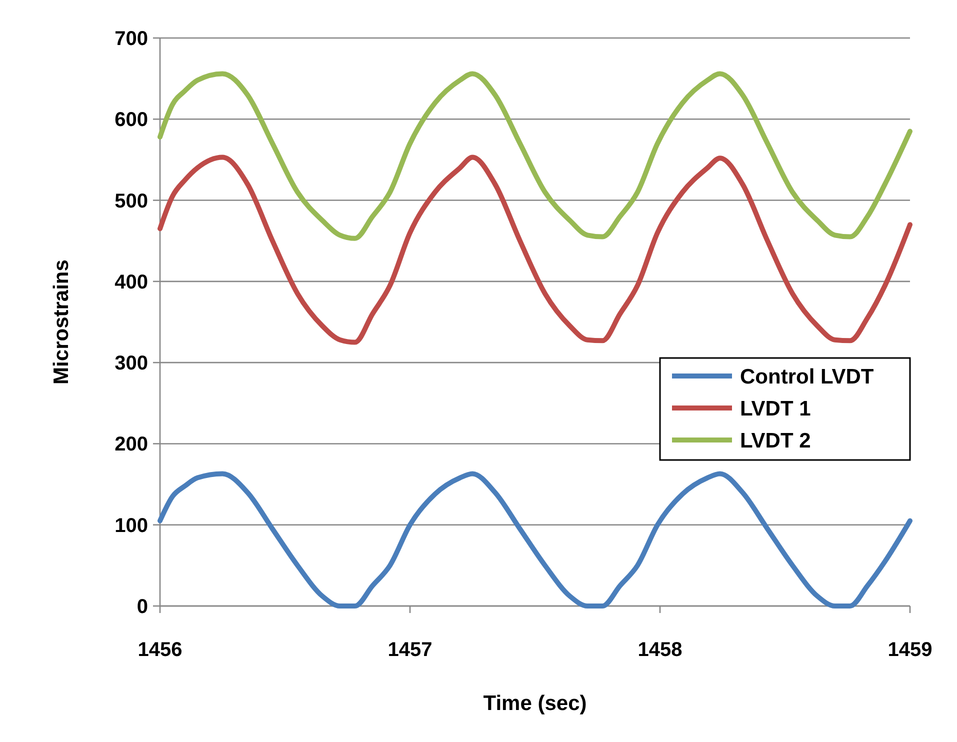 This screenshot has height=742, width=957. Describe the element at coordinates (131, 445) in the screenshot. I see `y-tick-label: 200` at that location.